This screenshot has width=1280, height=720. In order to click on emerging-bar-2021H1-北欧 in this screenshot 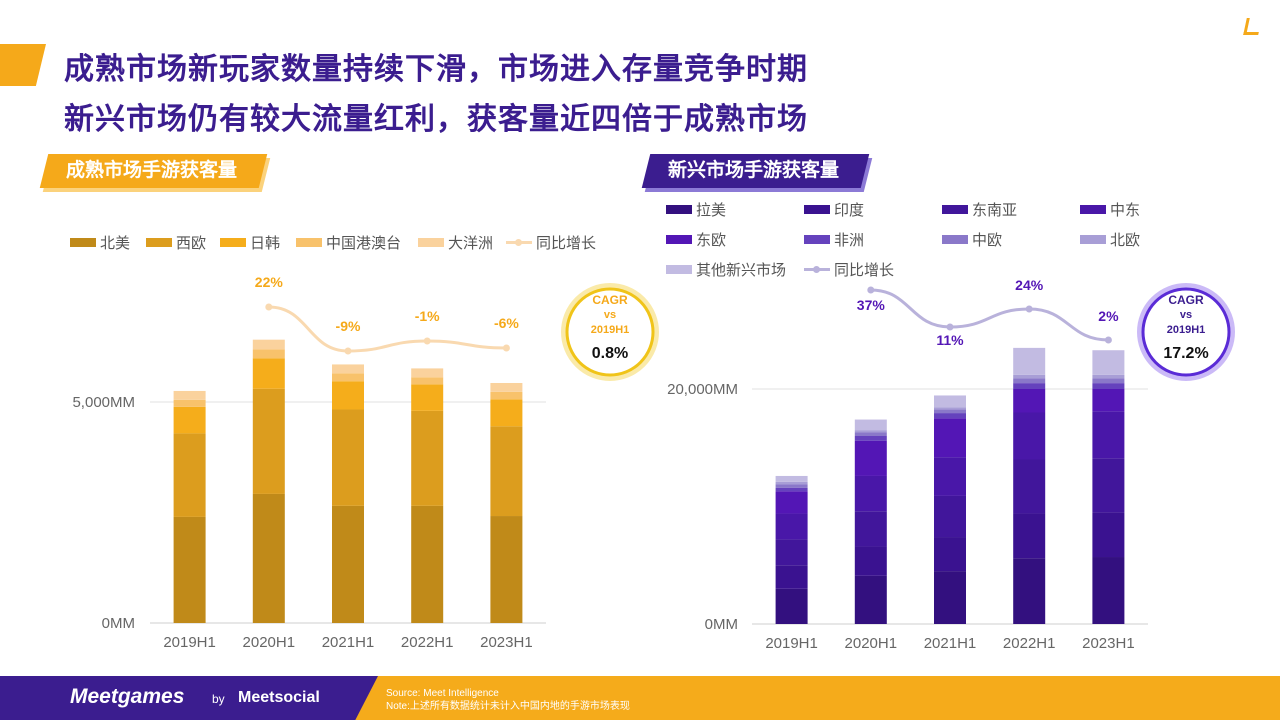, I will do `click(950, 408)`.